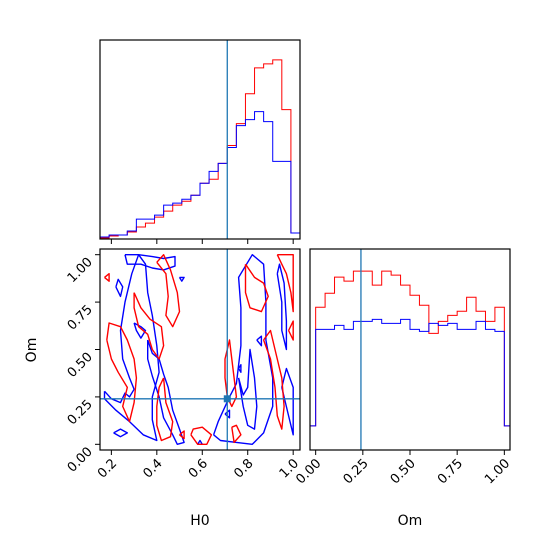 The image size is (550, 550). I want to click on om-xtick-label: 0.00, so click(308, 471).